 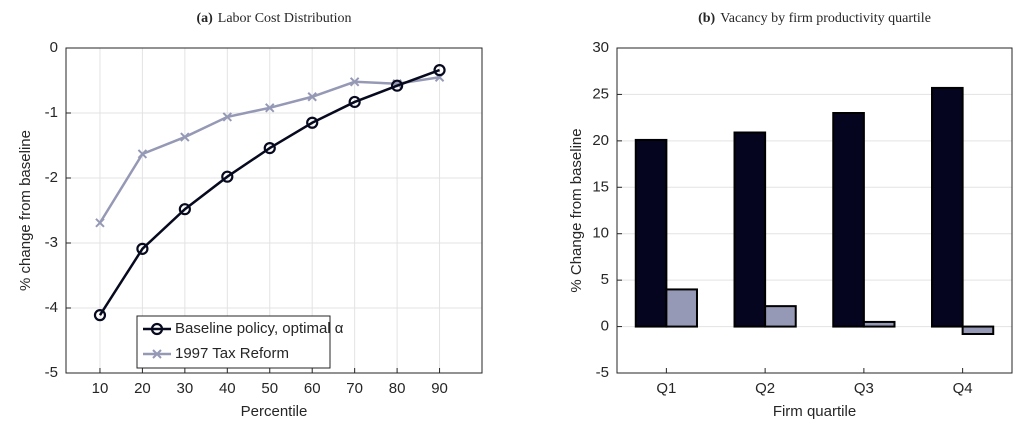 What do you see at coordinates (600, 233) in the screenshot?
I see `y-tick-label: 10` at bounding box center [600, 233].